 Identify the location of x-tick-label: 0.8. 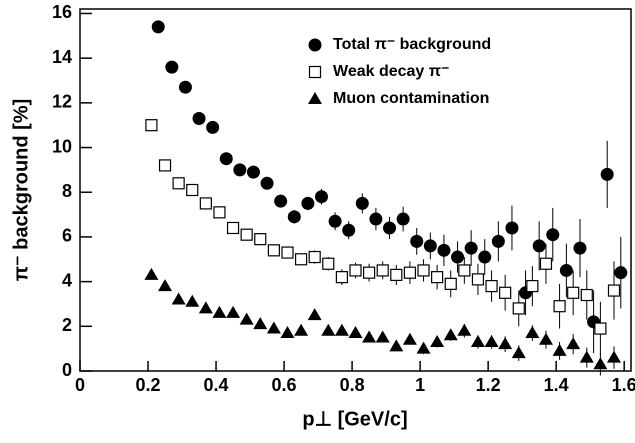
(352, 385).